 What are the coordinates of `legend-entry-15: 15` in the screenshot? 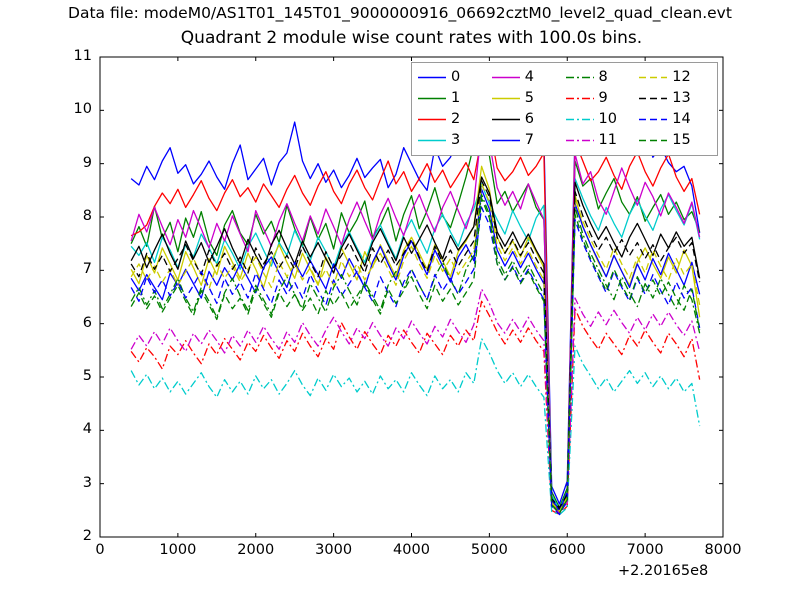 It's located at (675, 140).